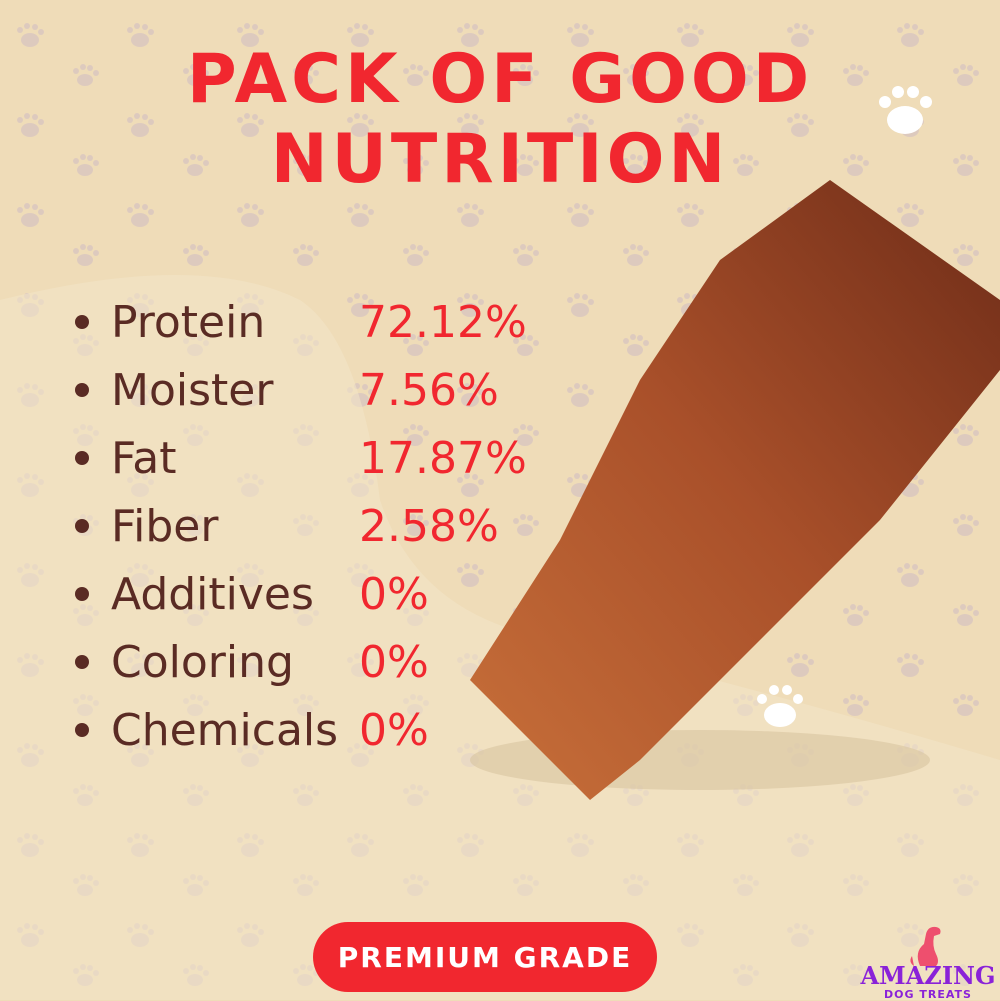 The height and width of the screenshot is (1001, 1000). I want to click on brand-logo: AMAZING DOG TREATS, so click(928, 961).